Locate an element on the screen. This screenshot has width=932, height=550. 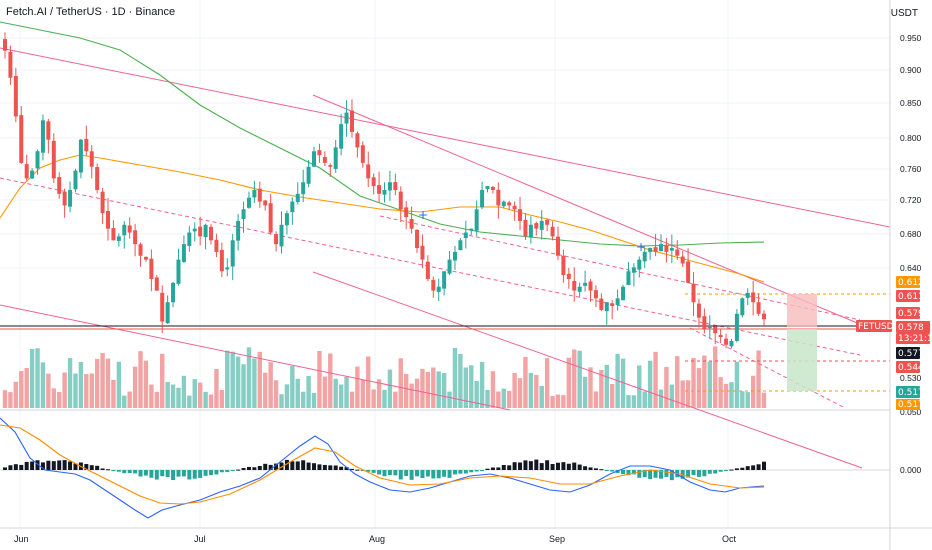
y-tick-label: 0.050 is located at coordinates (911, 412).